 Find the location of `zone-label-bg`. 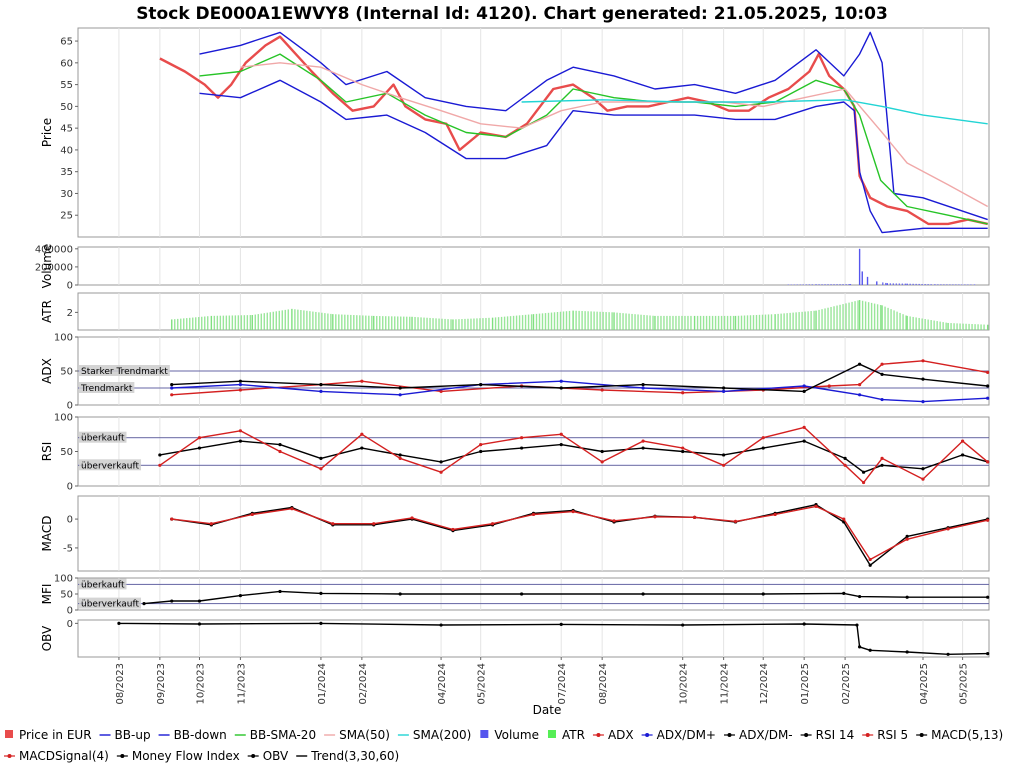

zone-label-bg is located at coordinates (103, 437).